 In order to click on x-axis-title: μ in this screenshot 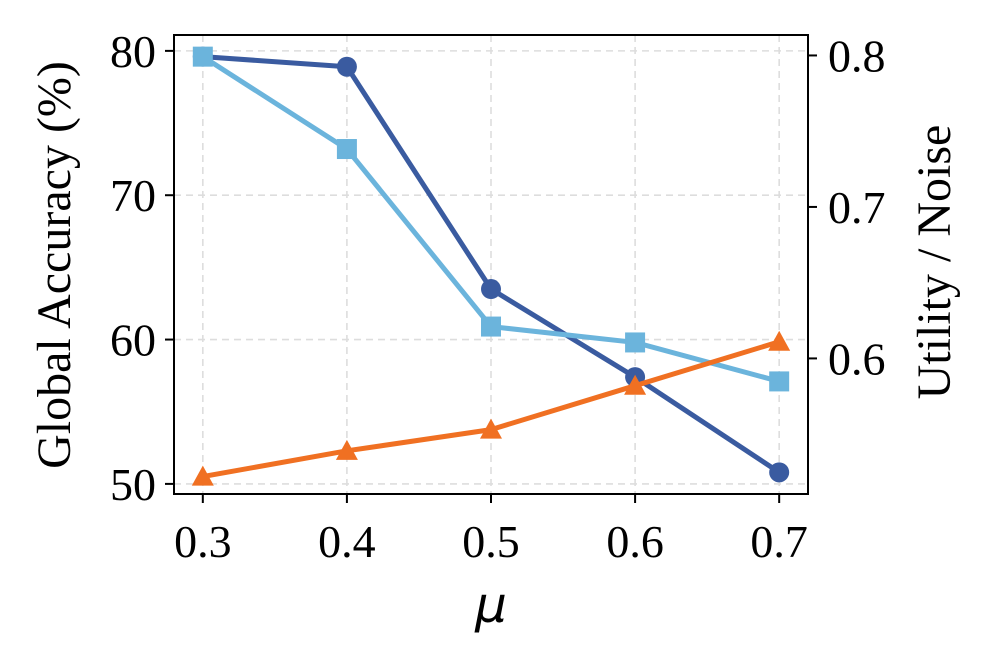, I will do `click(490, 605)`.